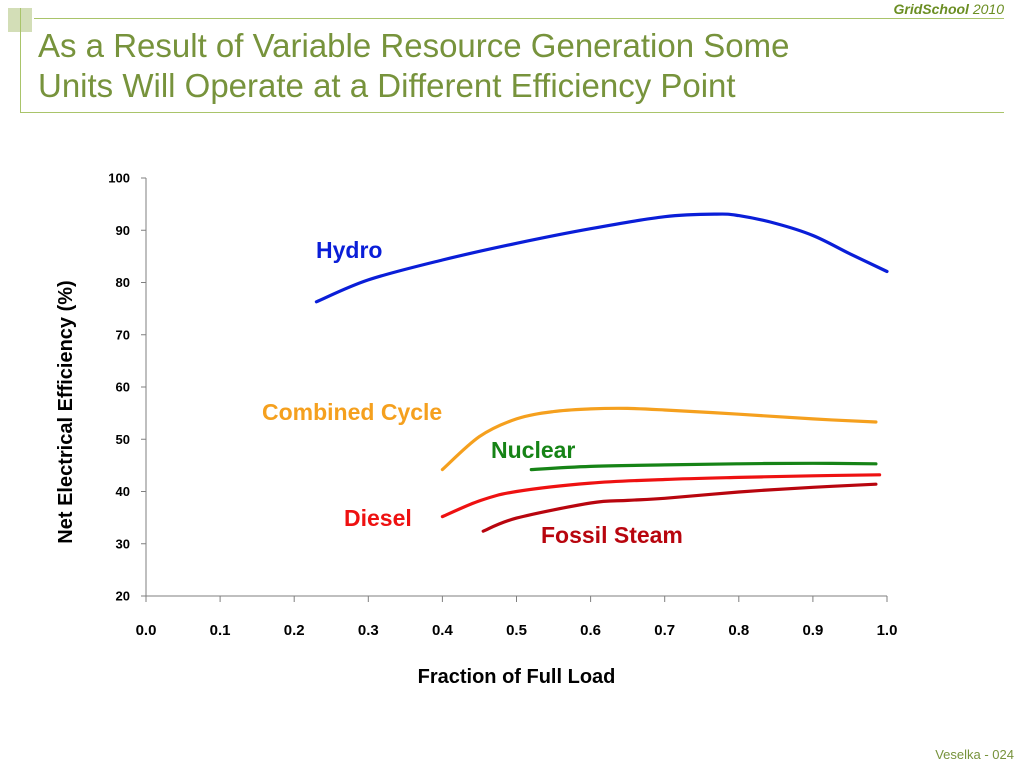 The image size is (1024, 768). I want to click on x-tick-label: 0.4, so click(443, 630).